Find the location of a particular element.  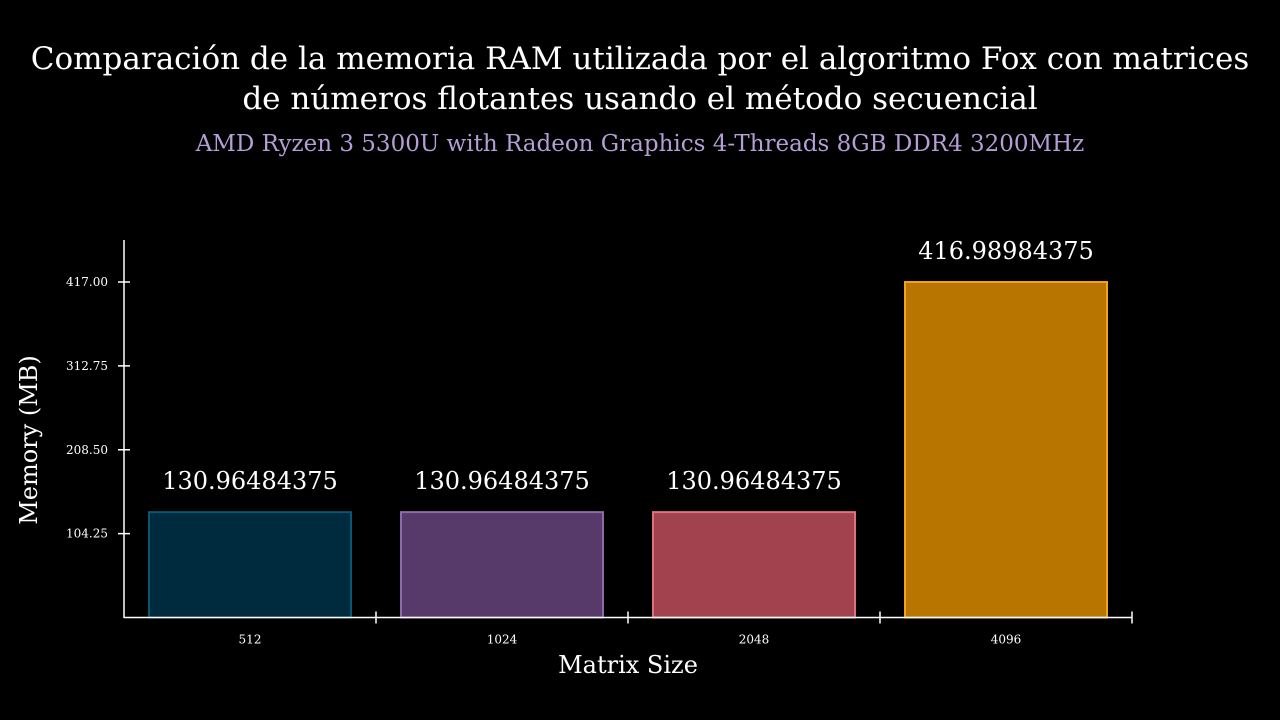

data-label-4096: 416.98984375 is located at coordinates (1006, 251).